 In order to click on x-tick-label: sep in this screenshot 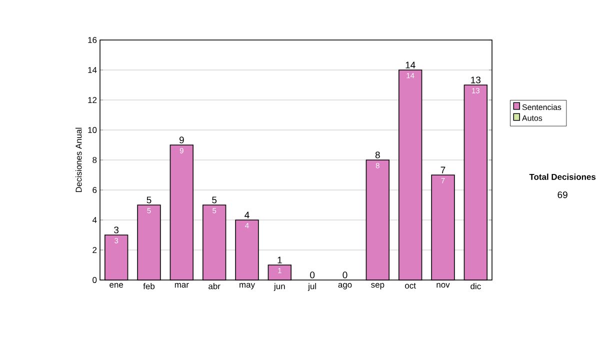, I will do `click(377, 286)`.